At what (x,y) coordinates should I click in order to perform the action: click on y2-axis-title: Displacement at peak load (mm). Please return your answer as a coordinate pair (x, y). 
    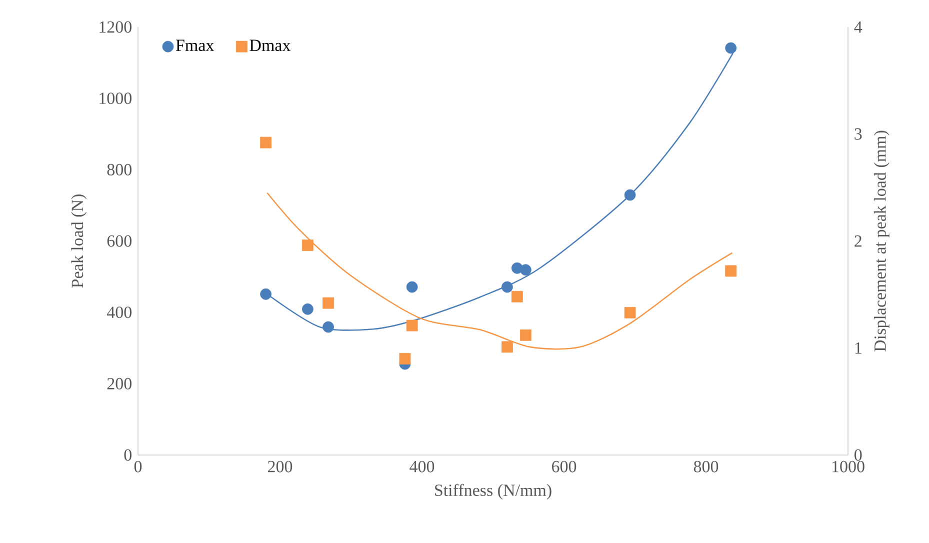
    Looking at the image, I should click on (882, 241).